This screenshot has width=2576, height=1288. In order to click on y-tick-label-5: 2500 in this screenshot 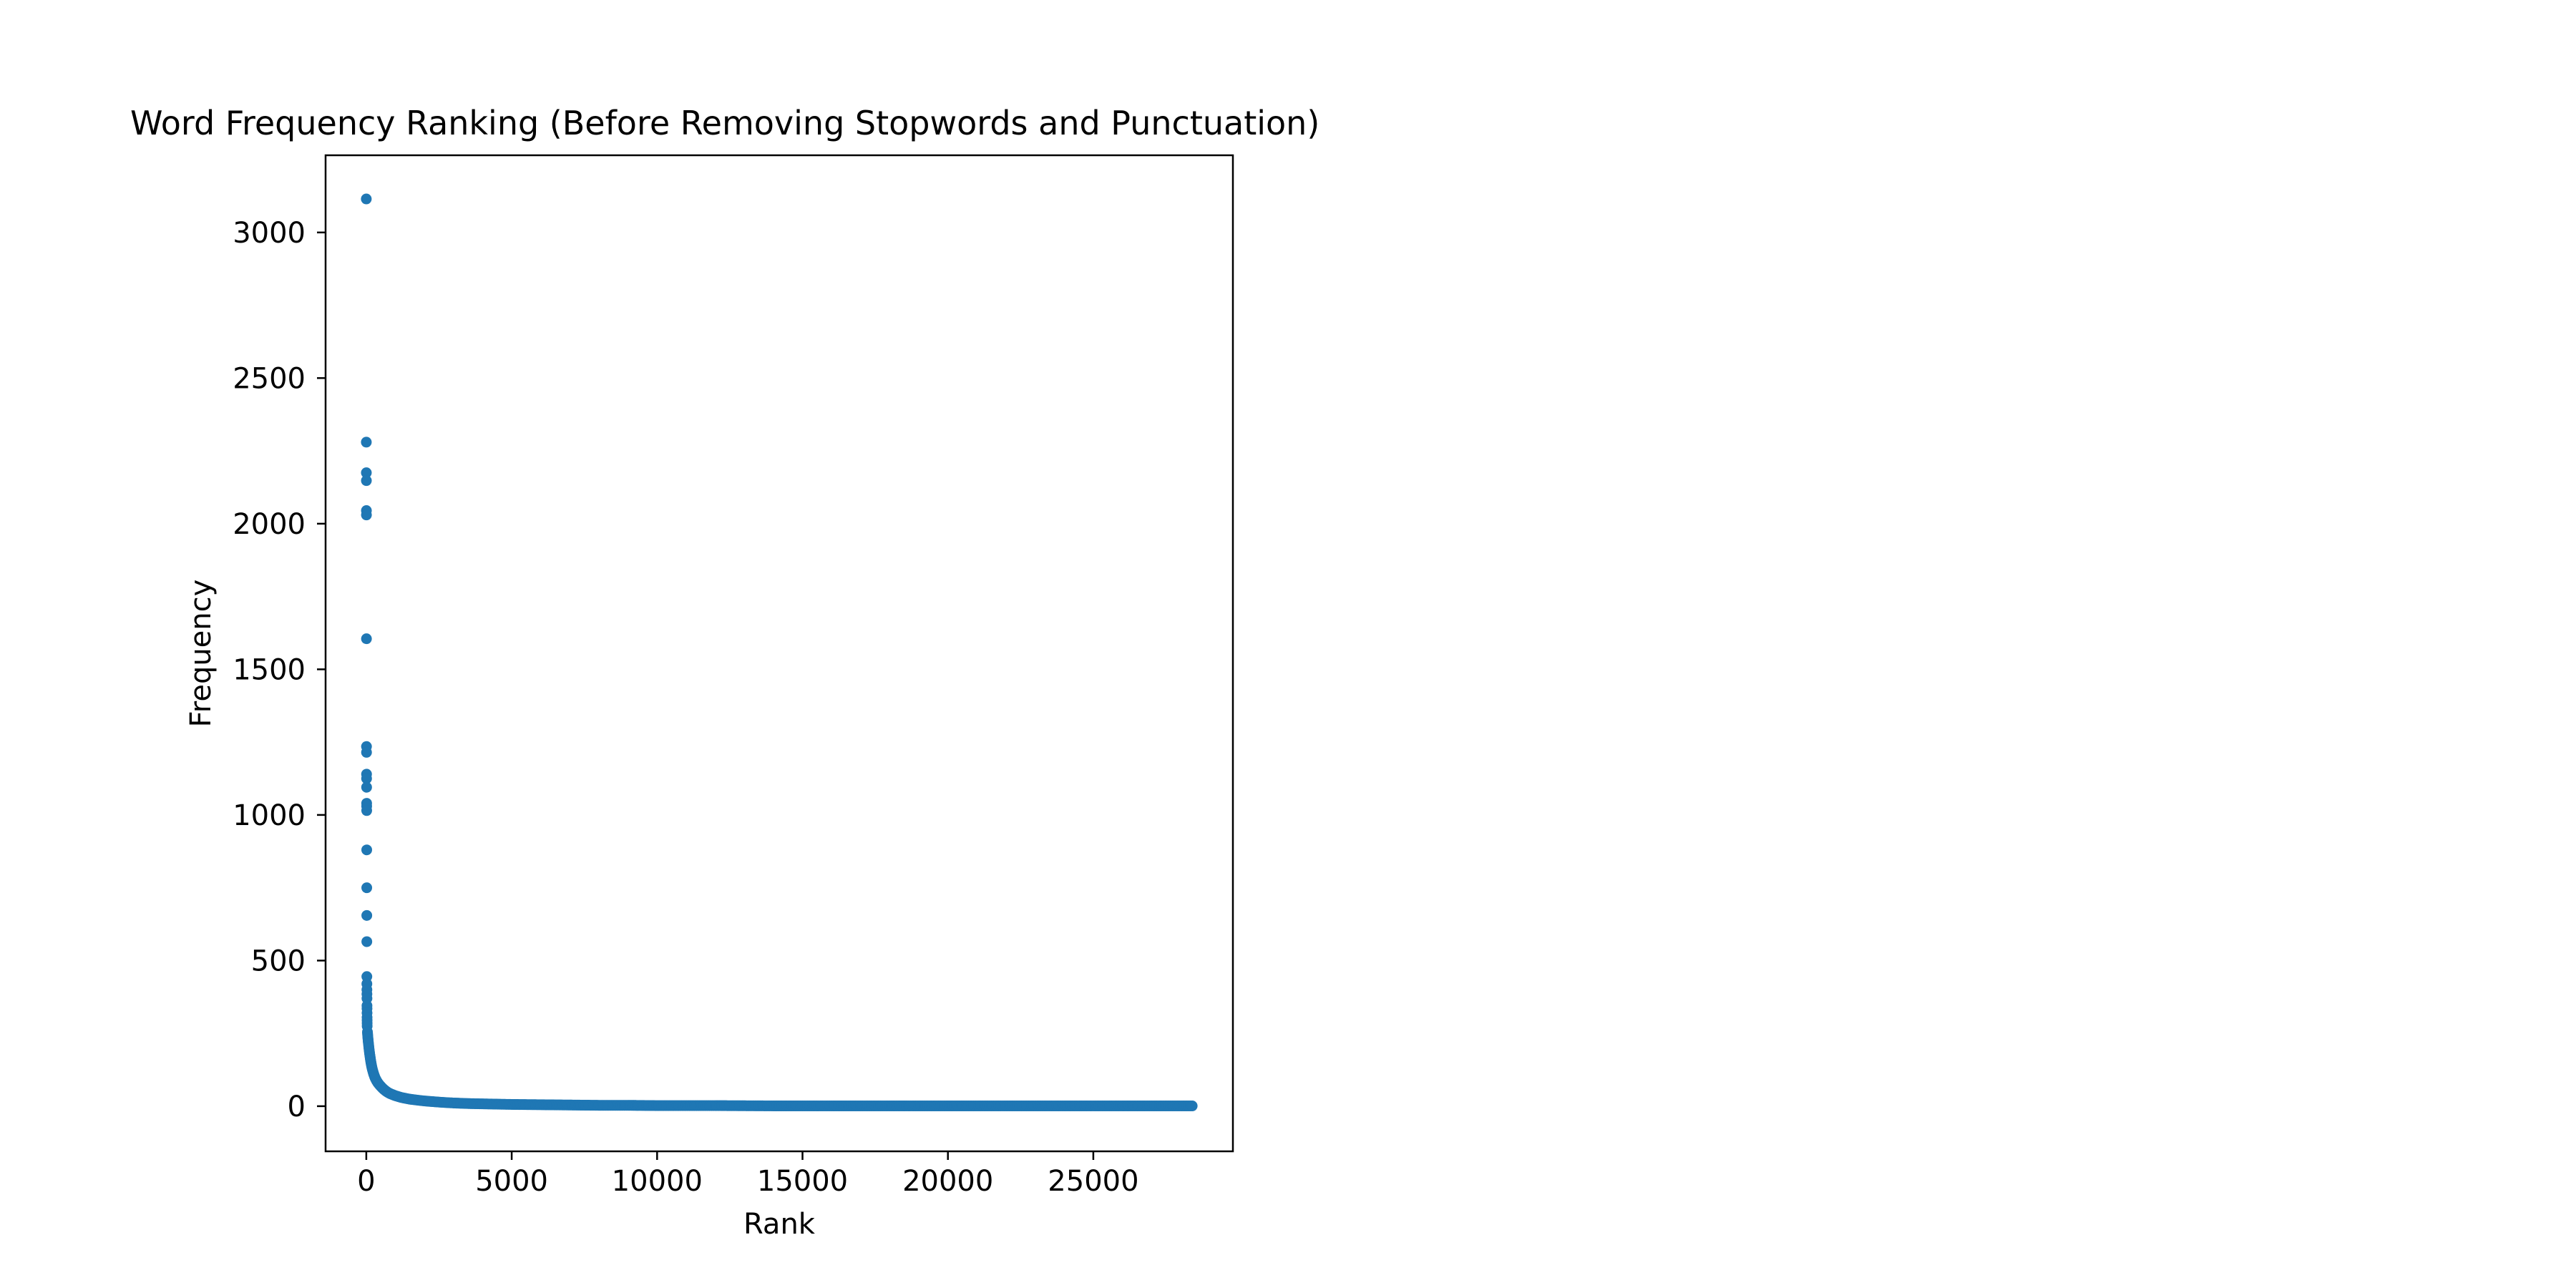, I will do `click(269, 378)`.